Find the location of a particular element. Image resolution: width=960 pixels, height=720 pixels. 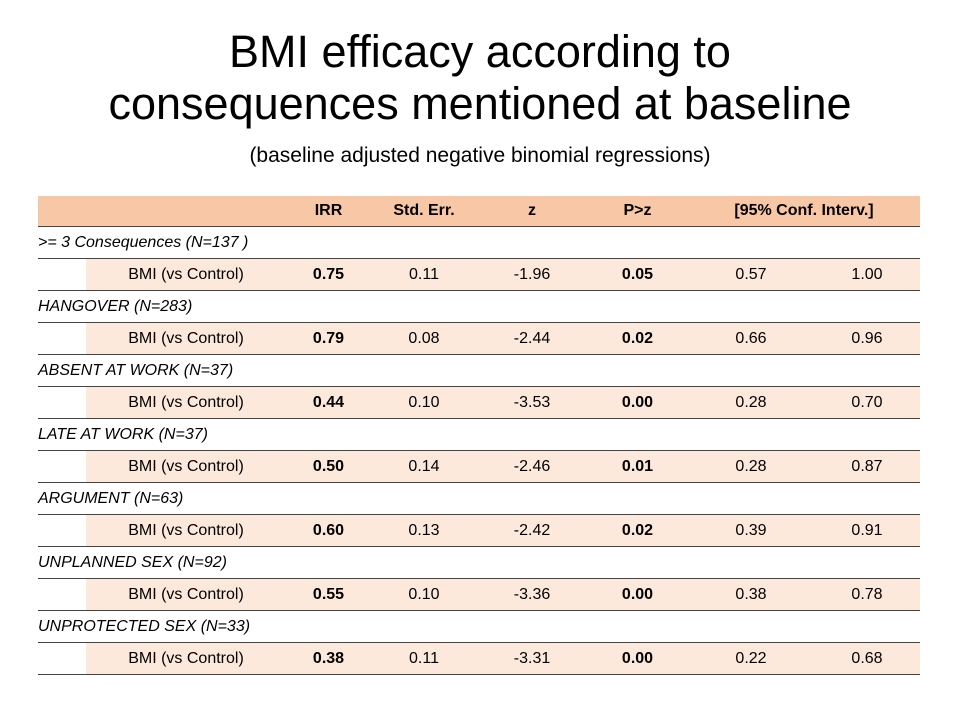

group-label: UNPROTECTED SEX (N=33) is located at coordinates (479, 626).